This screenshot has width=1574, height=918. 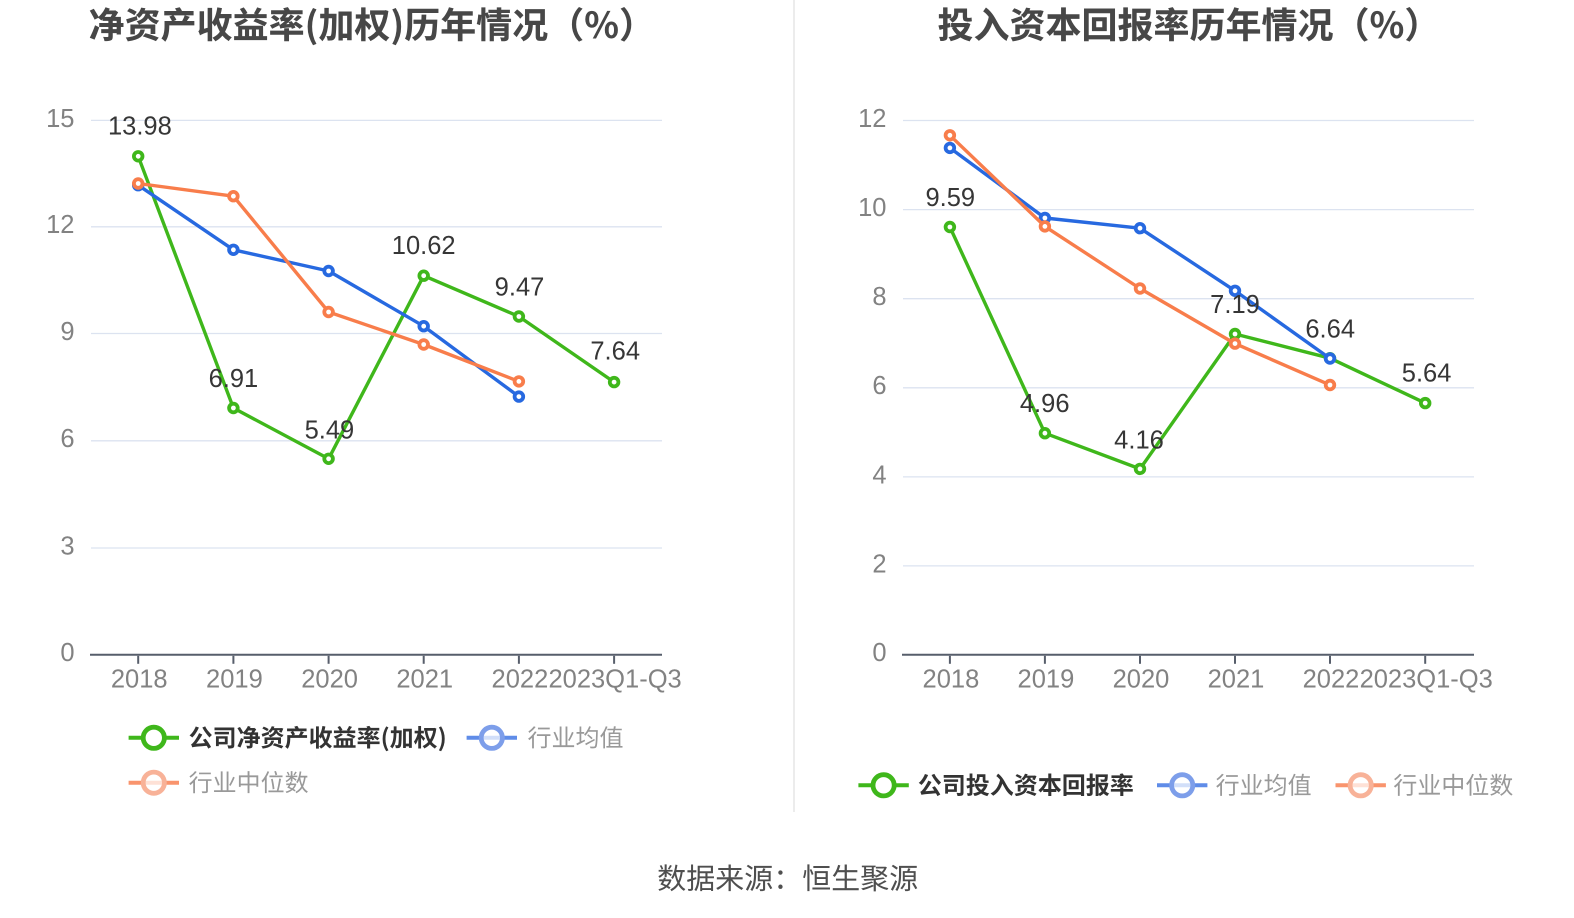 I want to click on svg-text: 9, so click(x=67, y=332).